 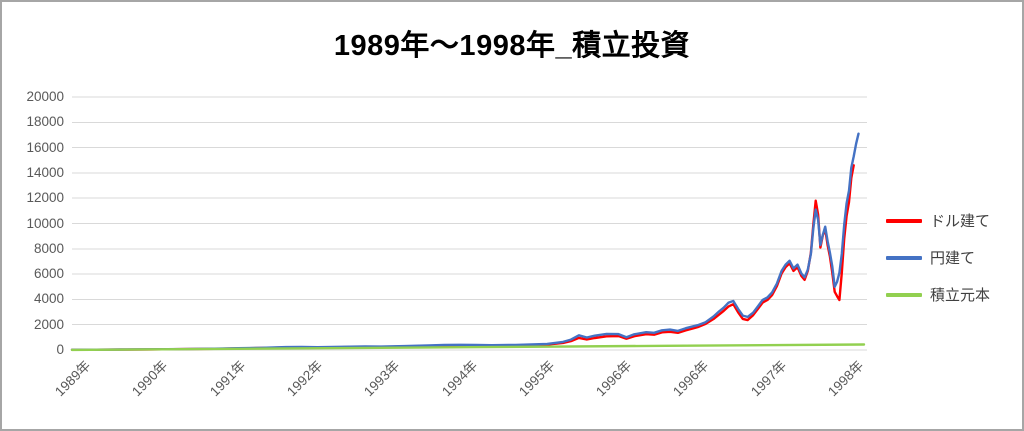 What do you see at coordinates (45, 122) in the screenshot?
I see `y-tick-label: 18000` at bounding box center [45, 122].